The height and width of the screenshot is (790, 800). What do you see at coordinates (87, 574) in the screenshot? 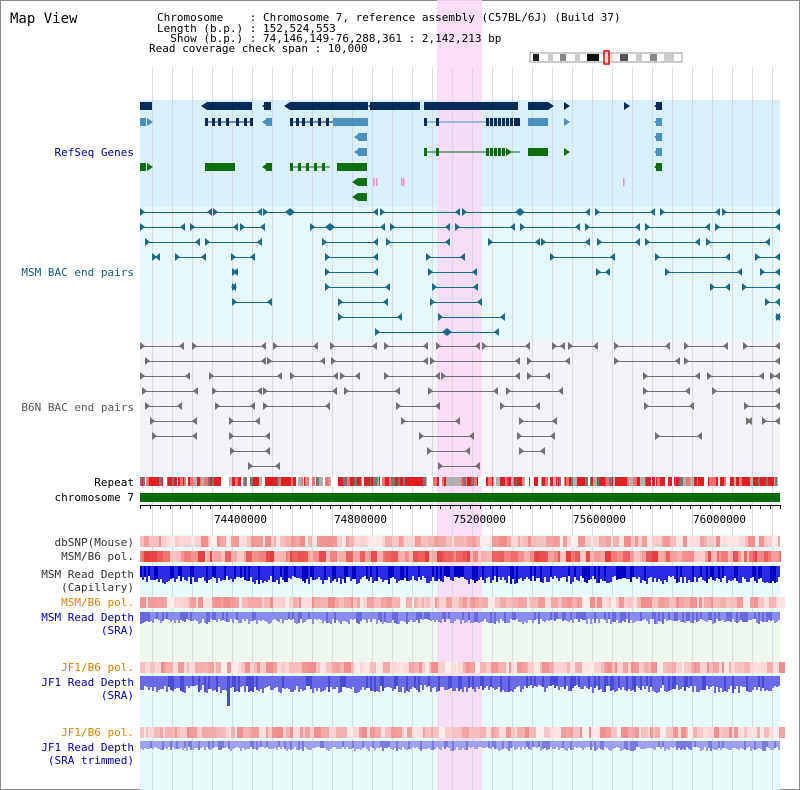
I see `track-label-msm-depth-capillary: MSM Read Depth` at bounding box center [87, 574].